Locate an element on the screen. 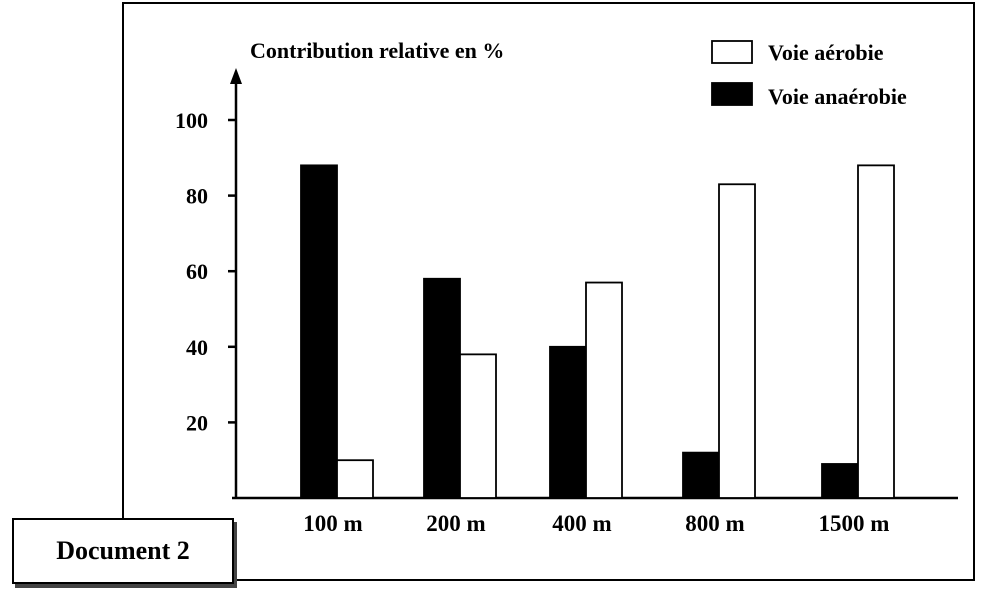  y-tick-label: 100 is located at coordinates (191, 120).